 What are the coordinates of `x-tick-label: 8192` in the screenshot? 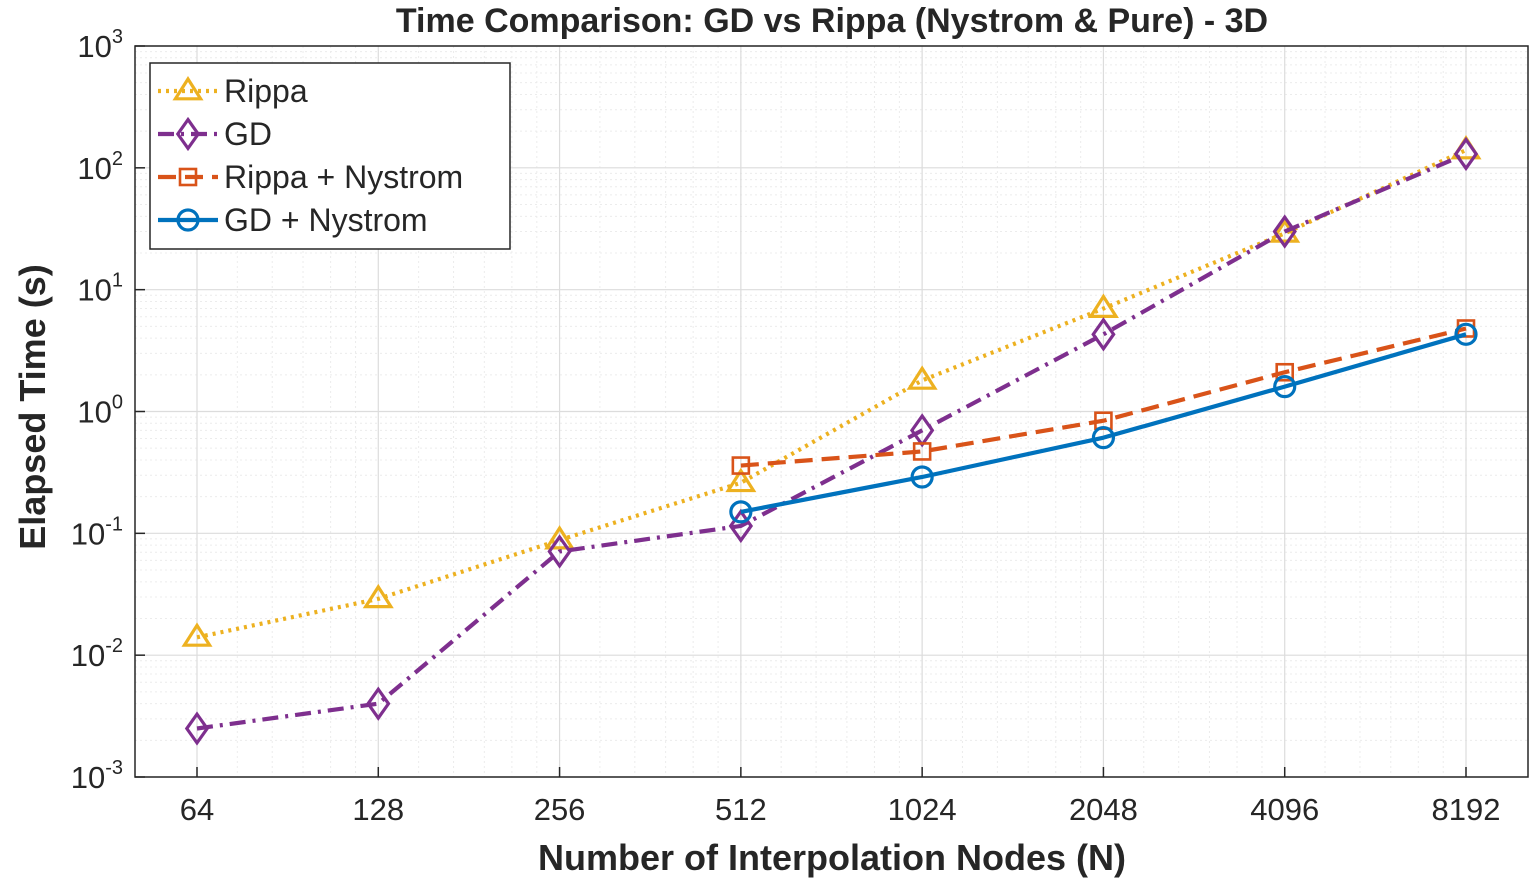 It's located at (1466, 809).